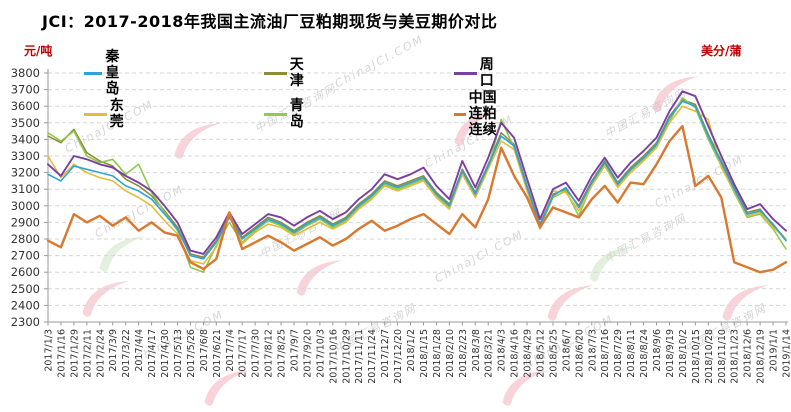  What do you see at coordinates (721, 51) in the screenshot?
I see `right-axis-unit-label: 美分/蒲` at bounding box center [721, 51].